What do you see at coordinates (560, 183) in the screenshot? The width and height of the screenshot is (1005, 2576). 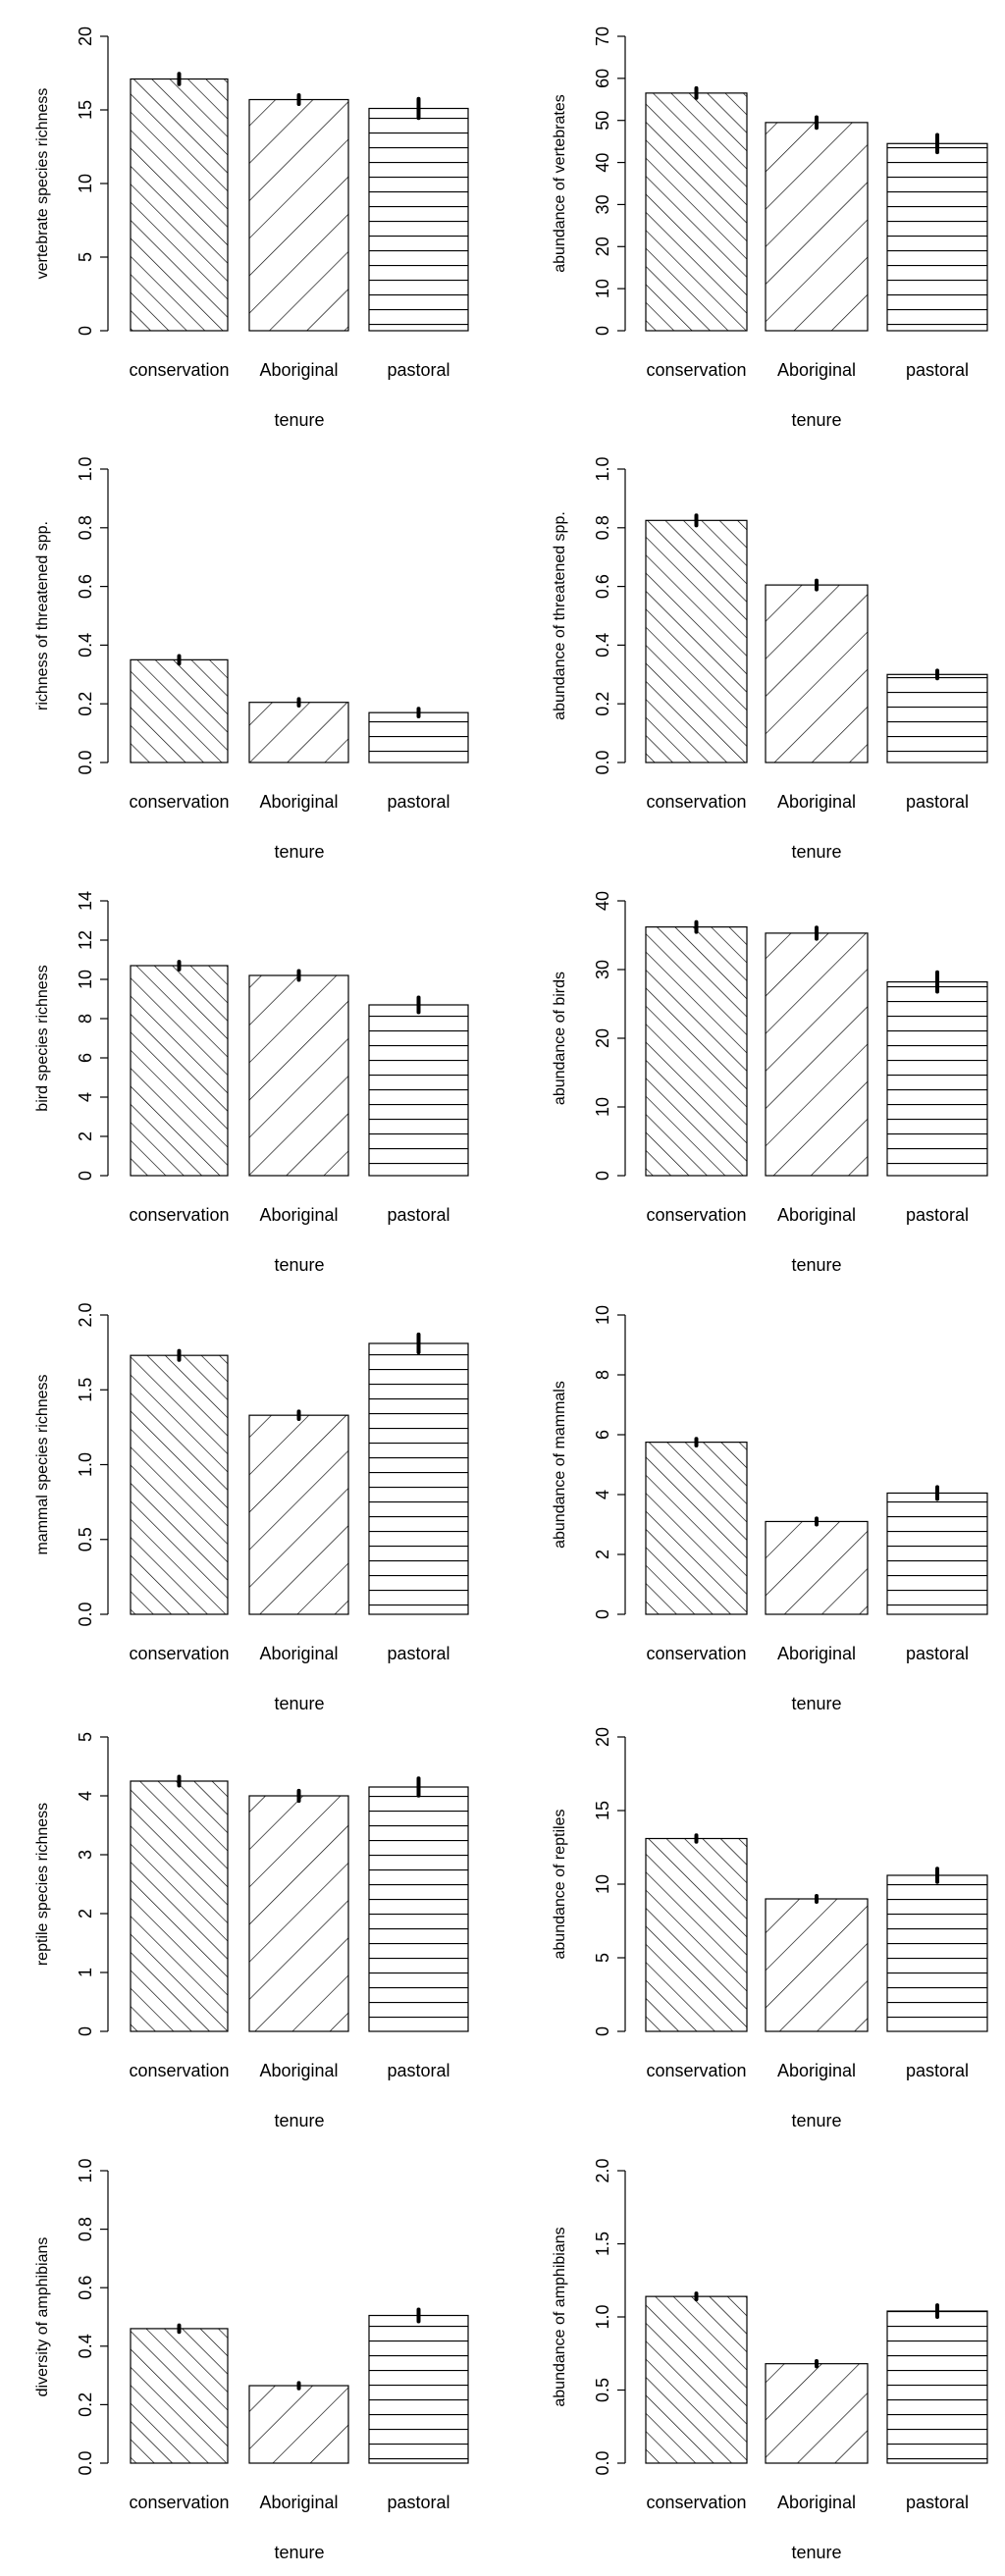 I see `panel-2-y-axis-label: abundance of vertebrates` at bounding box center [560, 183].